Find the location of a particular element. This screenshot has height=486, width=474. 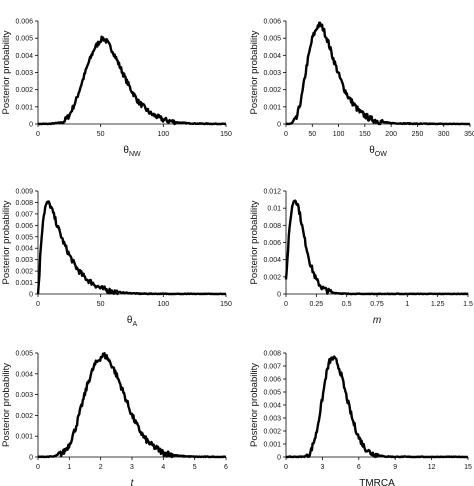

x-tick-label: 1.5 is located at coordinates (468, 304).